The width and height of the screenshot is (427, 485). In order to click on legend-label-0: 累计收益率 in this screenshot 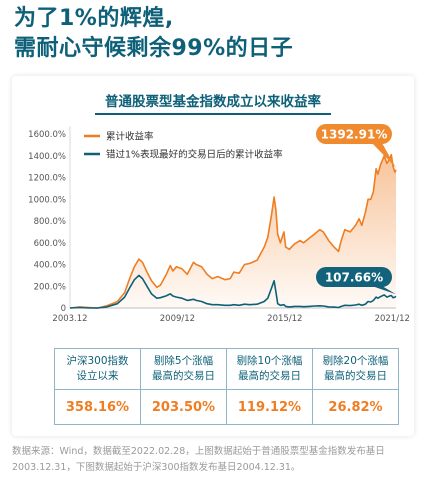, I will do `click(130, 137)`.